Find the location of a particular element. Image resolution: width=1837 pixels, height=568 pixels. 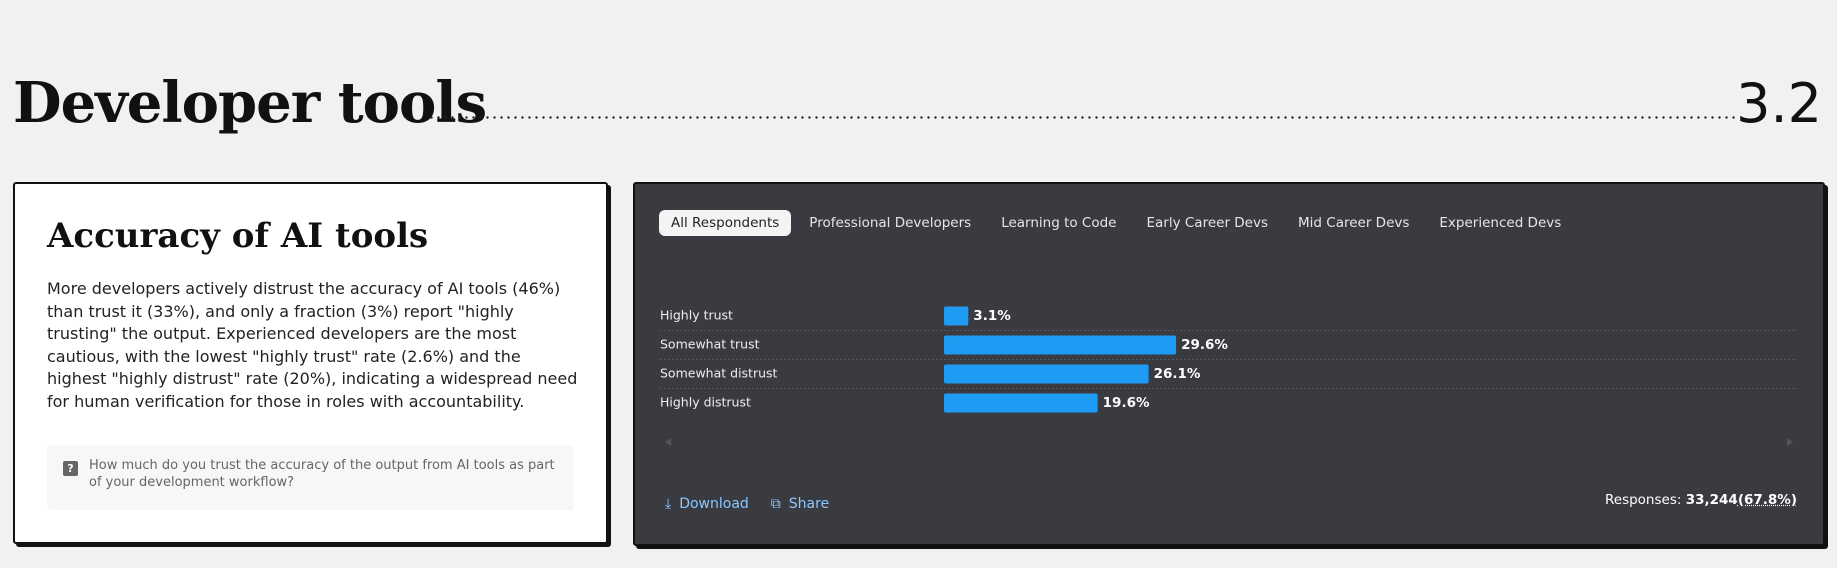

tab: Experienced Devs is located at coordinates (1500, 223).